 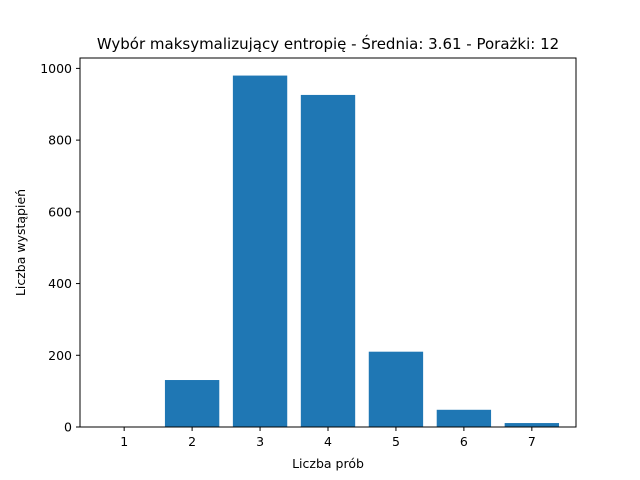 What do you see at coordinates (60, 140) in the screenshot?
I see `y-tick-label: 800` at bounding box center [60, 140].